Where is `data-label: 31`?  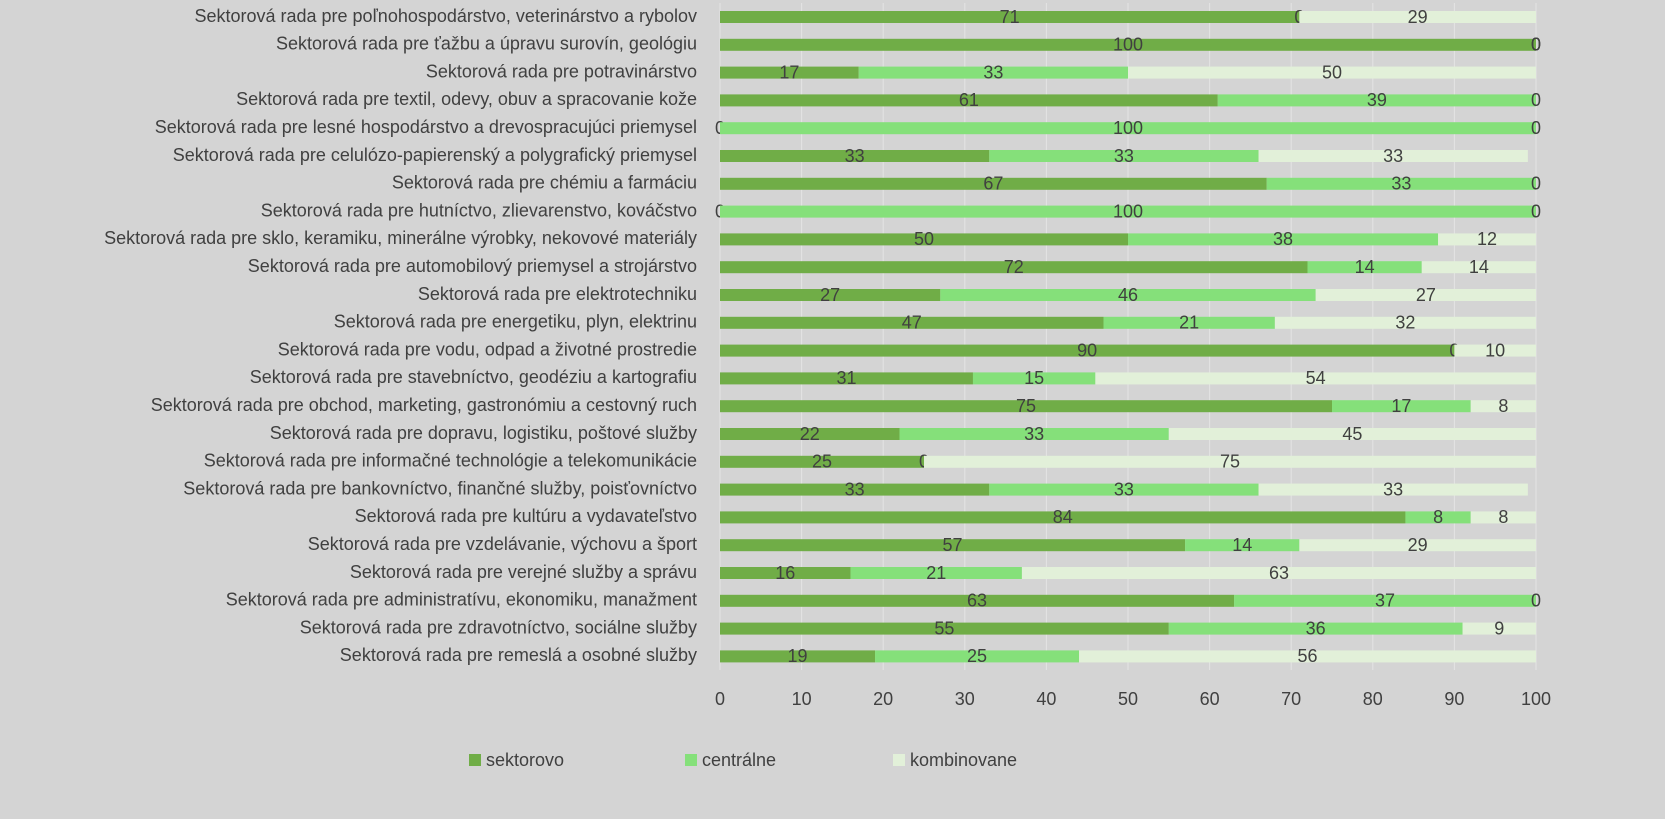 data-label: 31 is located at coordinates (846, 378).